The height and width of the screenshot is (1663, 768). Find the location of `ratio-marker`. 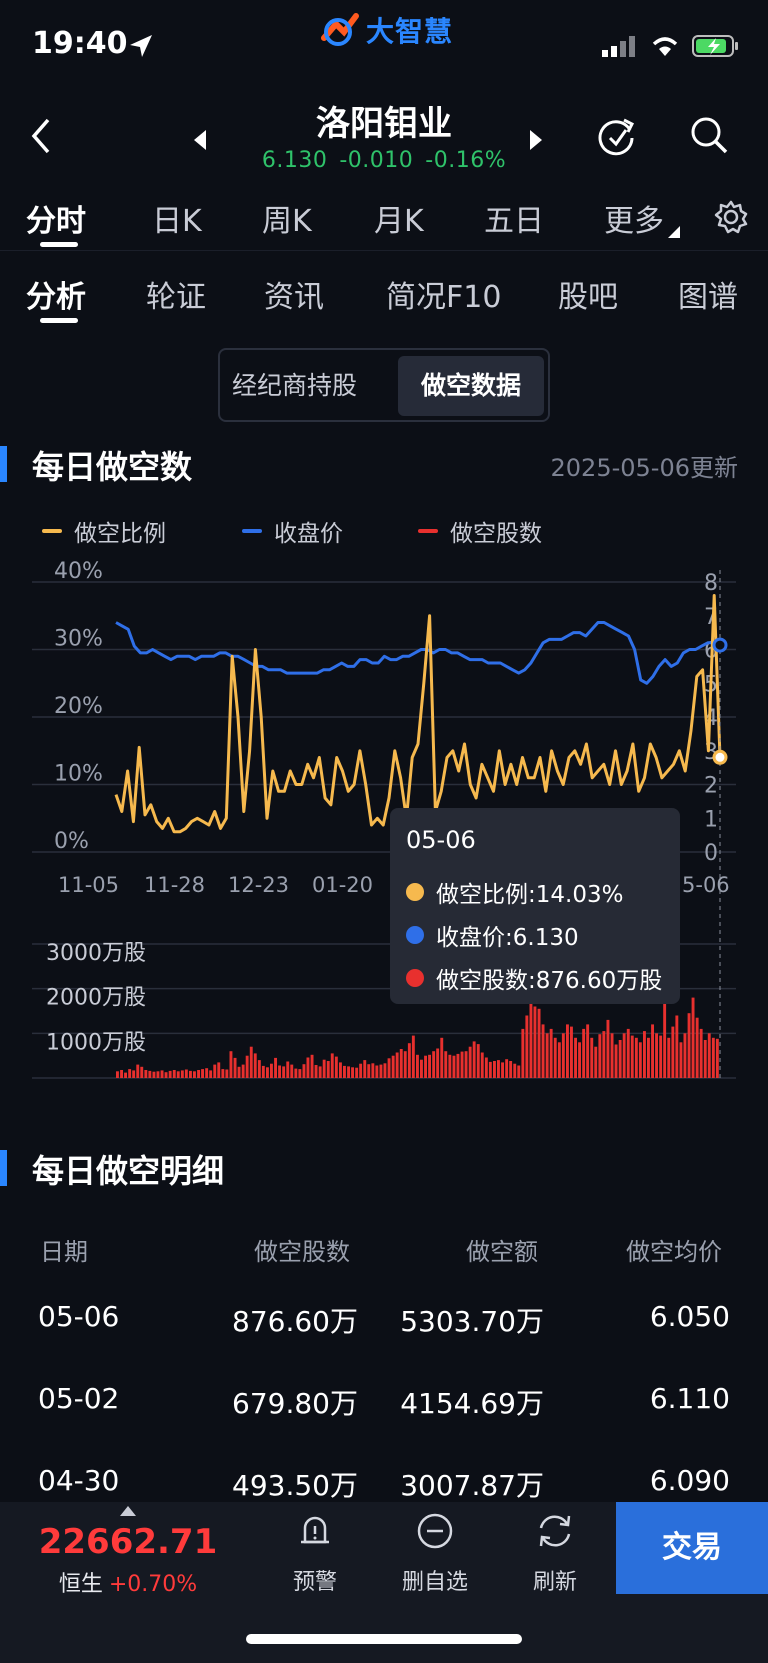

ratio-marker is located at coordinates (720, 757).